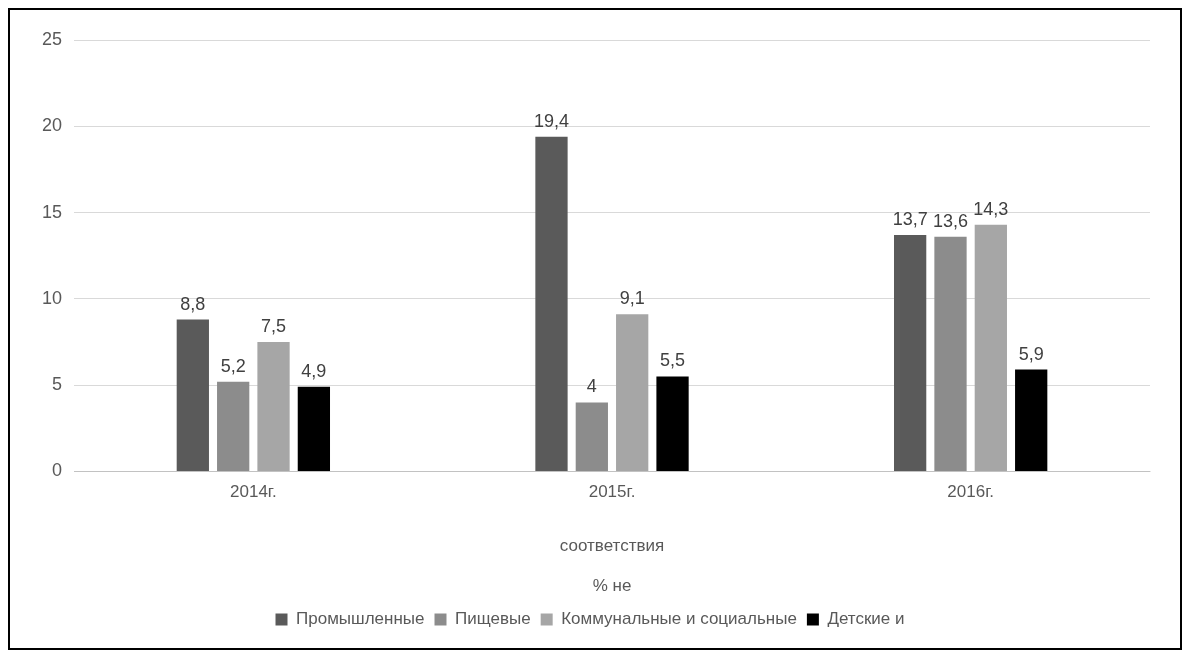 The height and width of the screenshot is (659, 1190). I want to click on data-label: 19,4, so click(551, 120).